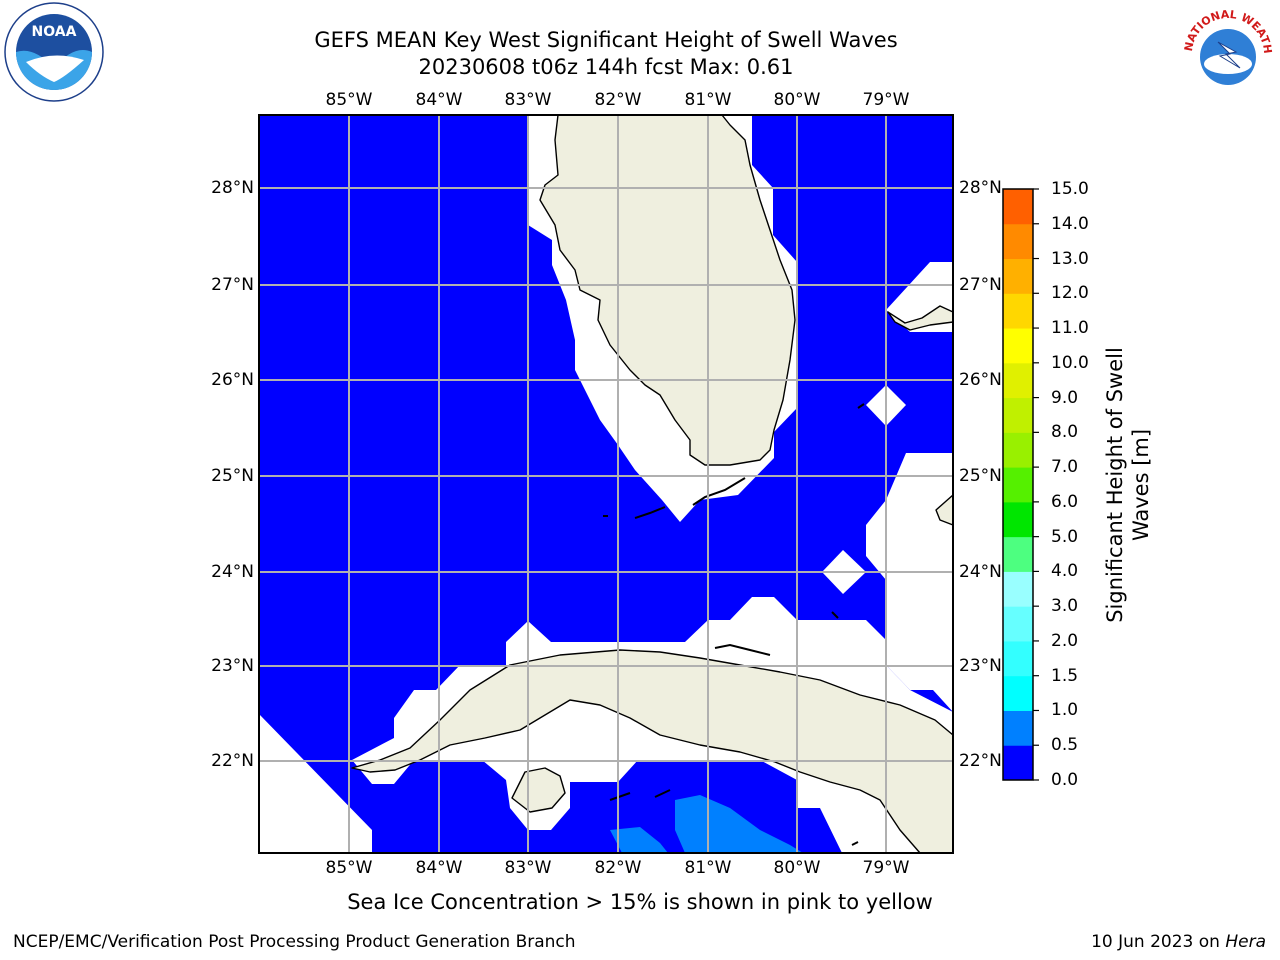 The height and width of the screenshot is (960, 1280). I want to click on lat-label-left: 24°N, so click(232, 572).